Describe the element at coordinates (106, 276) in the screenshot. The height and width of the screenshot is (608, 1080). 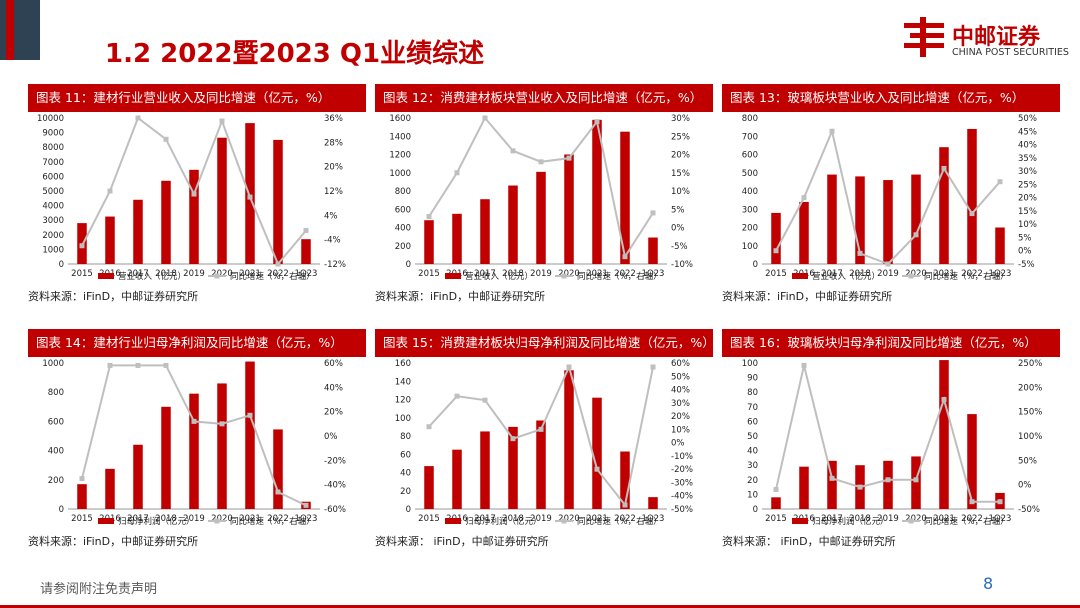
I see `legend-bar-swatch` at that location.